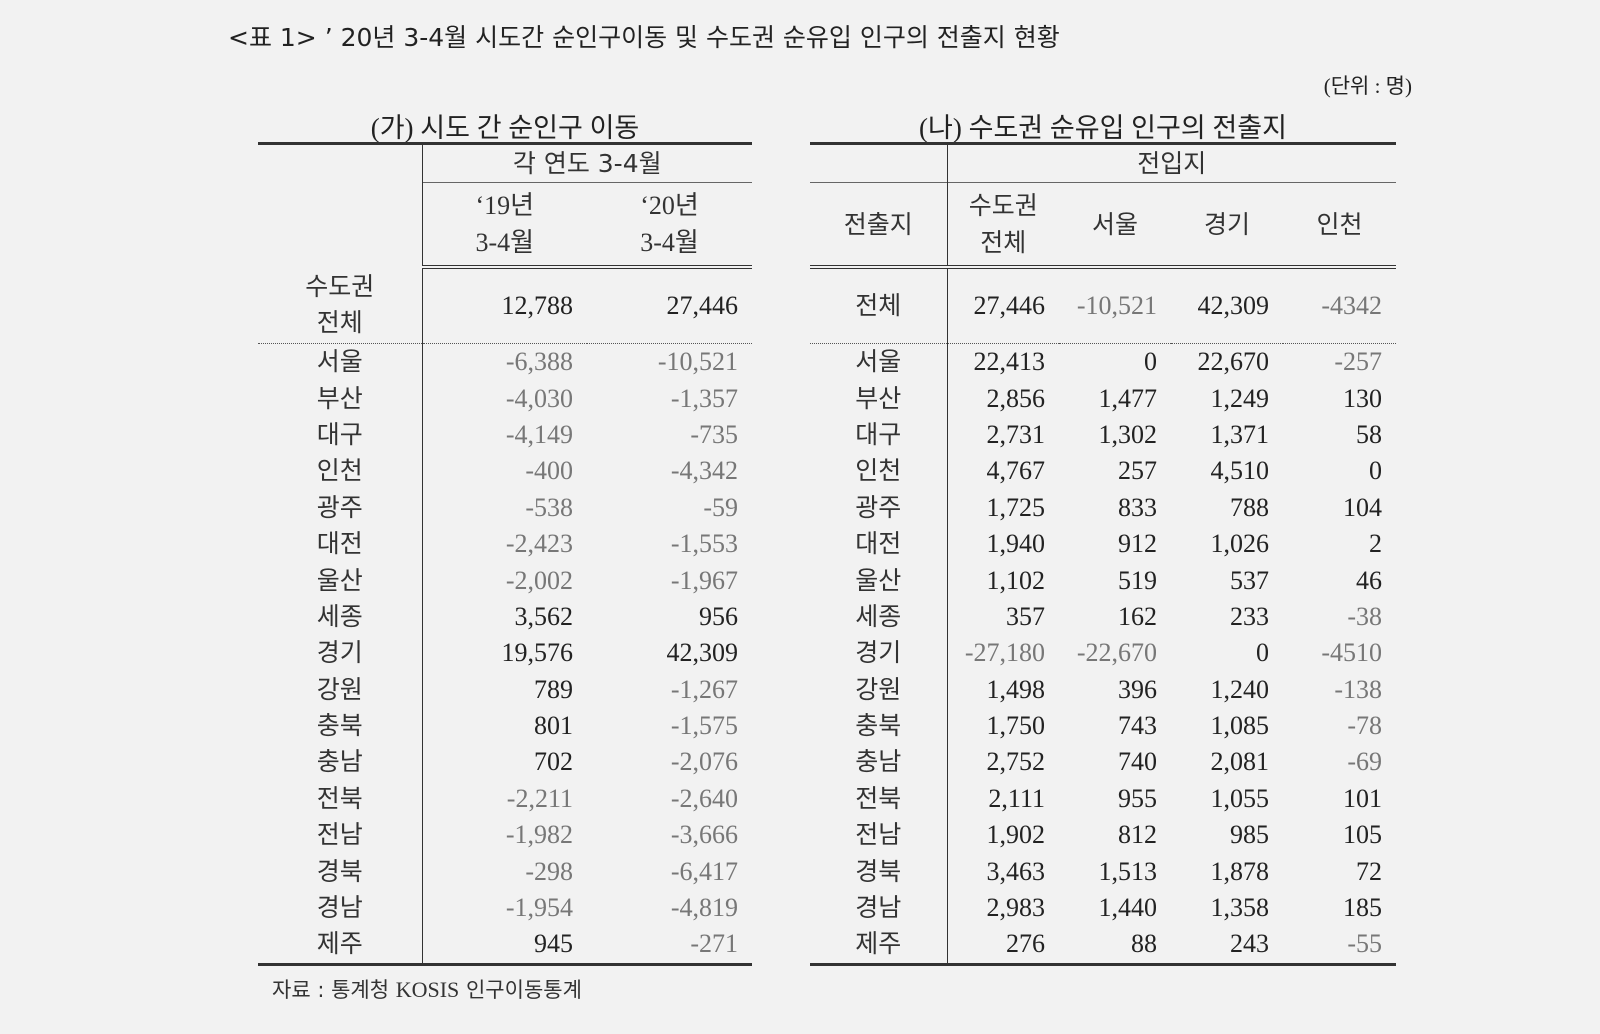 Image resolution: width=1600 pixels, height=1034 pixels. What do you see at coordinates (1103, 726) in the screenshot?
I see `table-row: 충북 1,750 743 1,085 -78` at bounding box center [1103, 726].